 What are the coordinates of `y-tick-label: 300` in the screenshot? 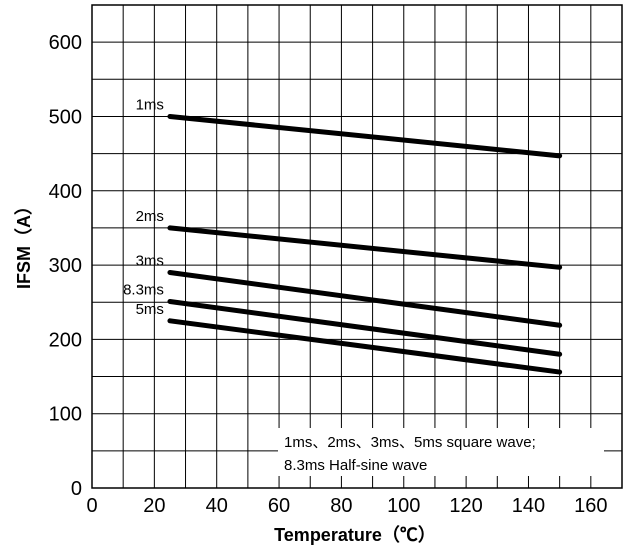 It's located at (65, 266).